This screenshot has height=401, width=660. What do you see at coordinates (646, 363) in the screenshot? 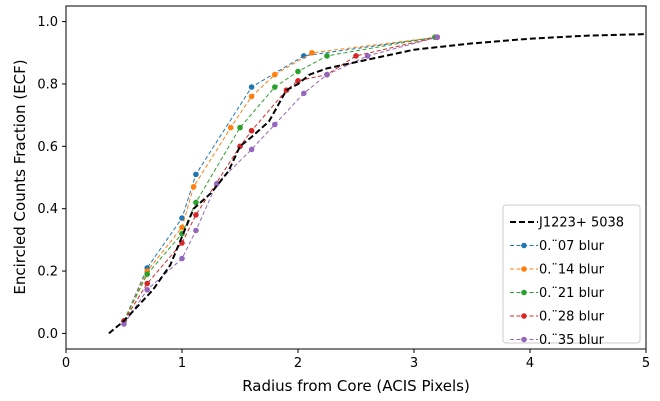
I see `x-tick-label: 5` at bounding box center [646, 363].